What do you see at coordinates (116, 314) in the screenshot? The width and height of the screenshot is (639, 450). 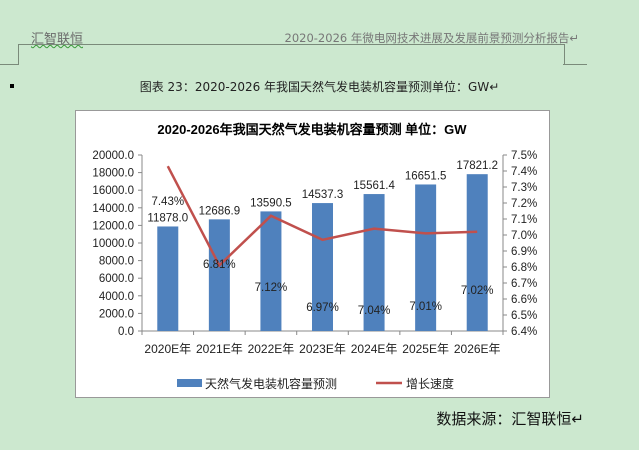 I see `left-tick-label: 2000.0` at bounding box center [116, 314].